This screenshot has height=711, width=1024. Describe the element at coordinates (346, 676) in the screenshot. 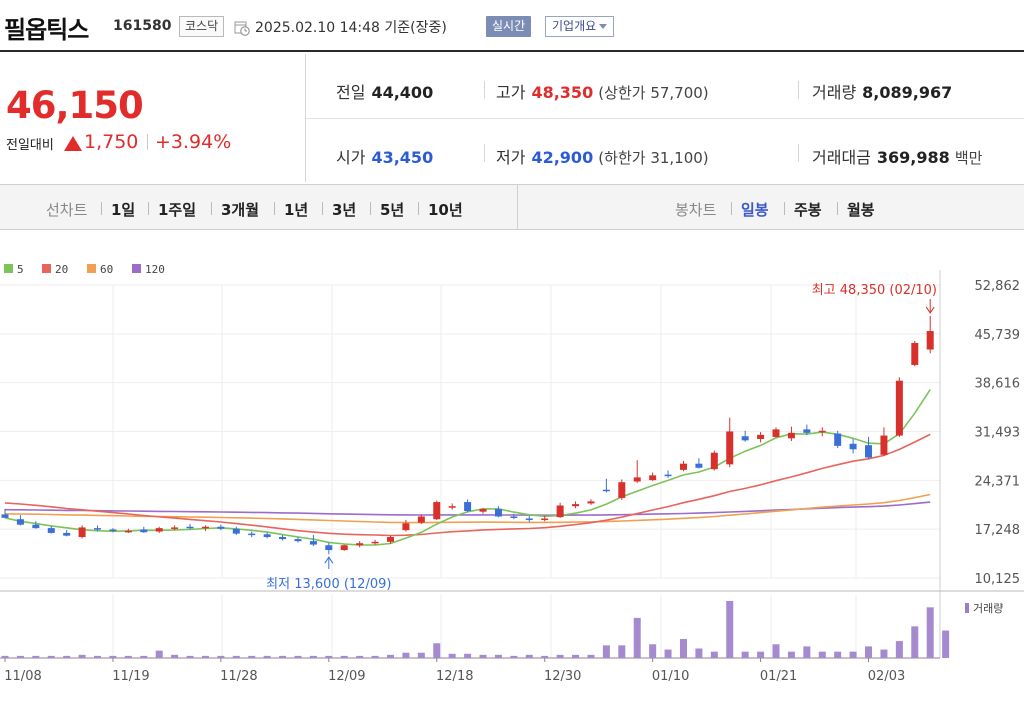

I see `x-tick-label: 12/09` at that location.